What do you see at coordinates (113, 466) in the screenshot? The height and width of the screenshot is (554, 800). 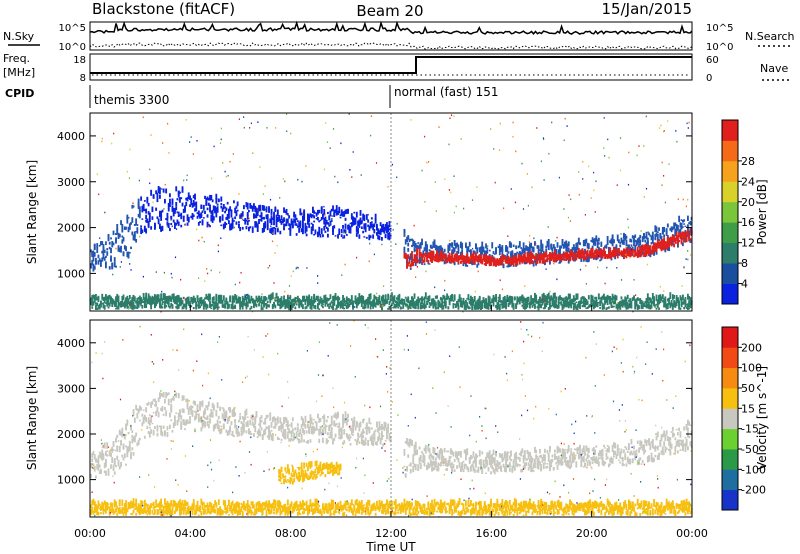 I see `velocity-band-0-cell` at bounding box center [113, 466].